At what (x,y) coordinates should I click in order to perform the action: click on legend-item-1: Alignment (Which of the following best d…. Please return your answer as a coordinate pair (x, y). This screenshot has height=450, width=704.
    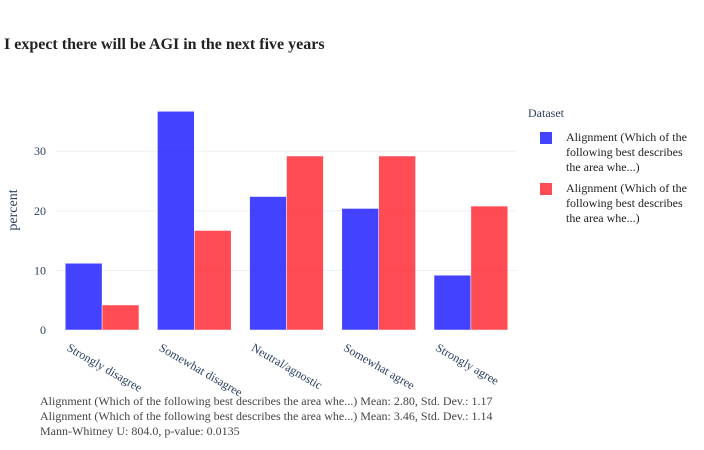
    Looking at the image, I should click on (613, 152).